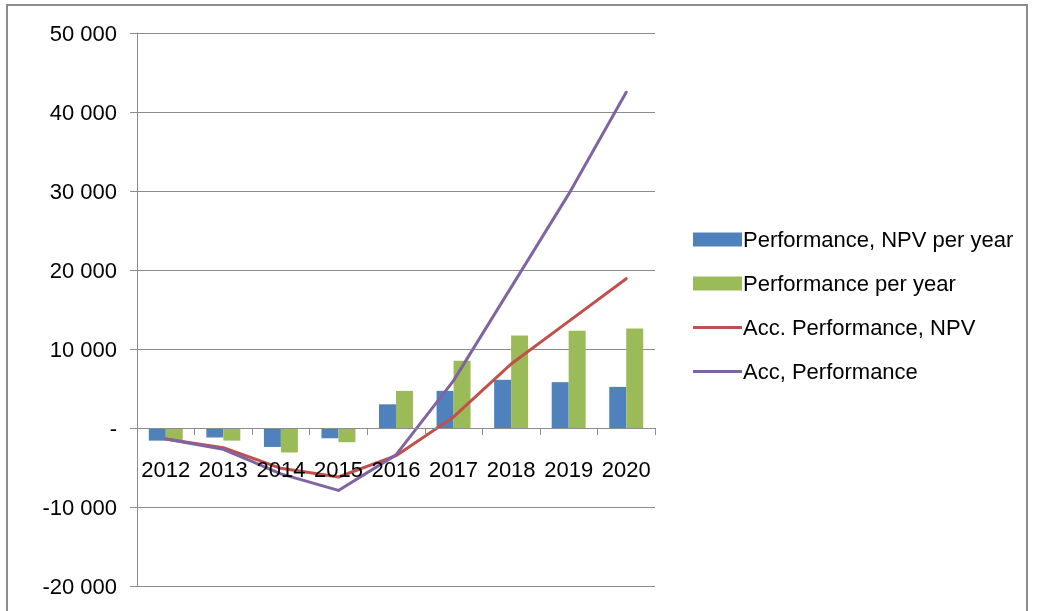  I want to click on x-tick-label: 2017, so click(454, 469).